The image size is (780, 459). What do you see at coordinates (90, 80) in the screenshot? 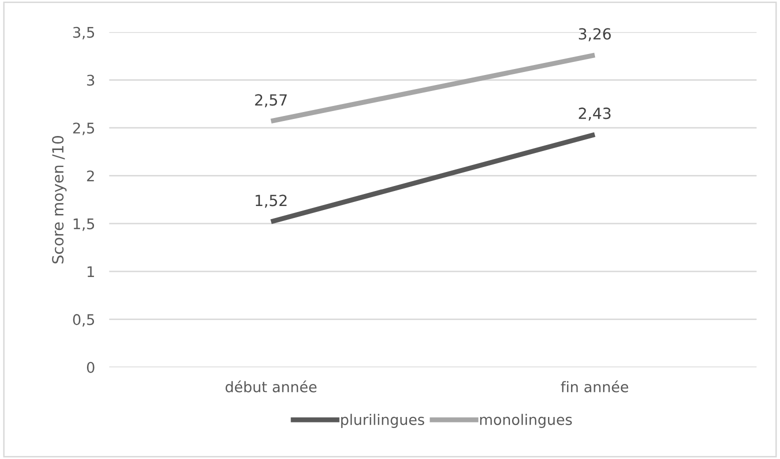
I see `y-tick-label: 3` at bounding box center [90, 80].